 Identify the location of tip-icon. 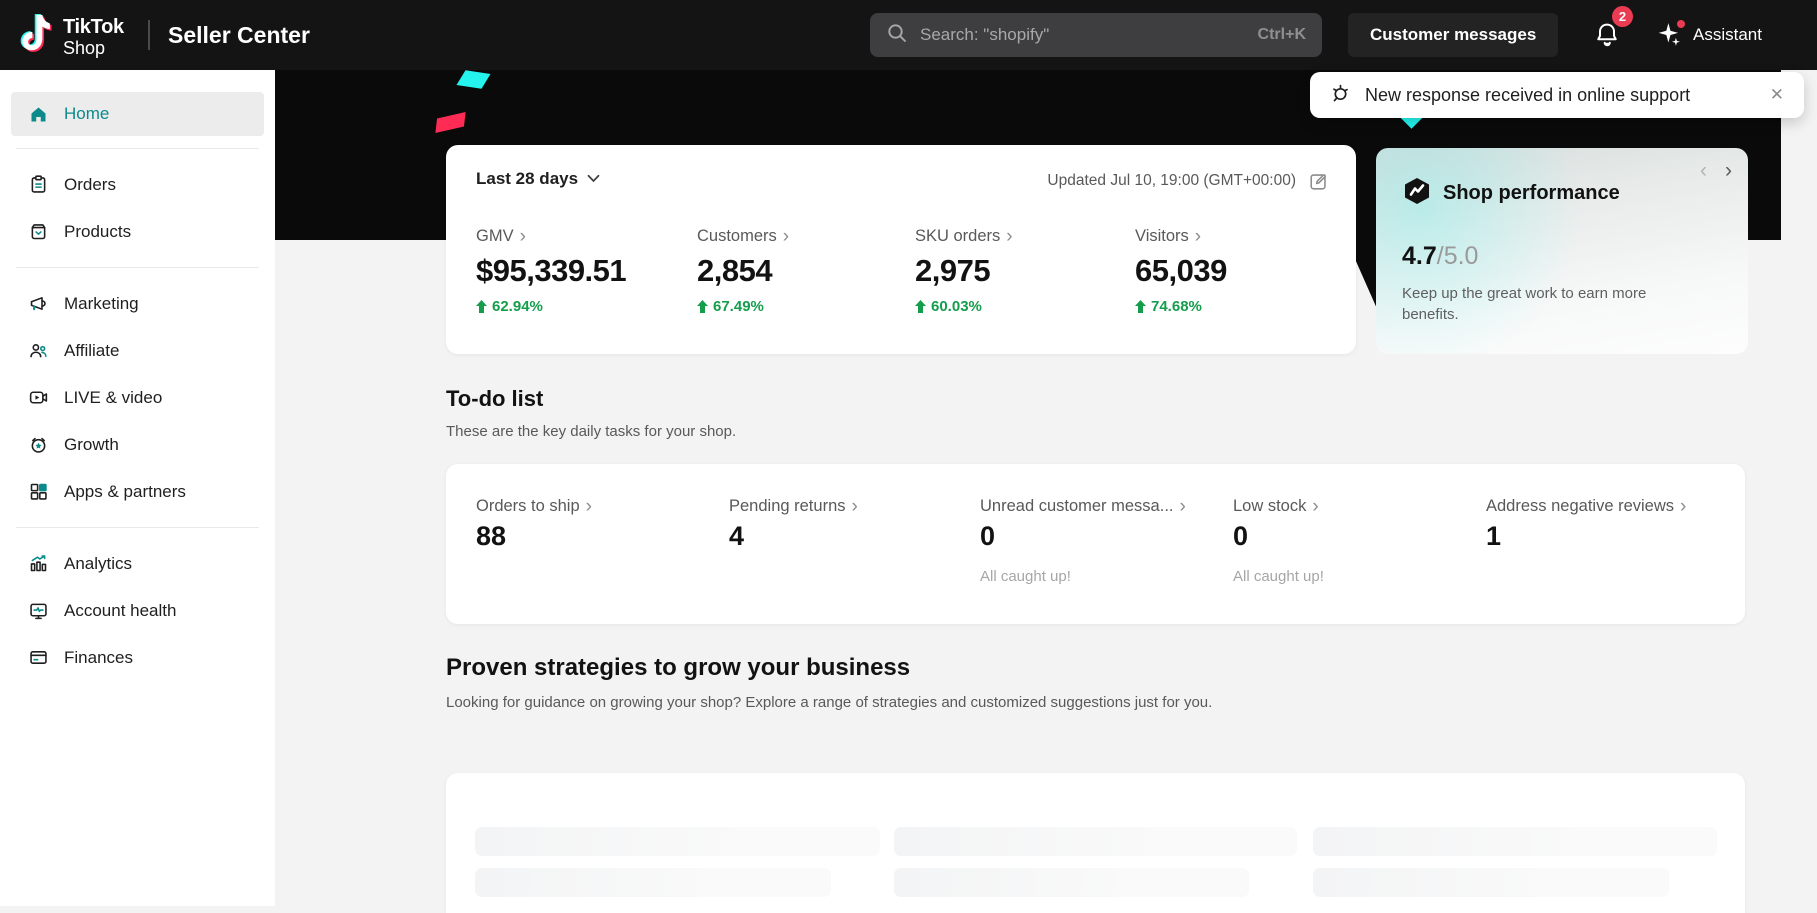
(1340, 95).